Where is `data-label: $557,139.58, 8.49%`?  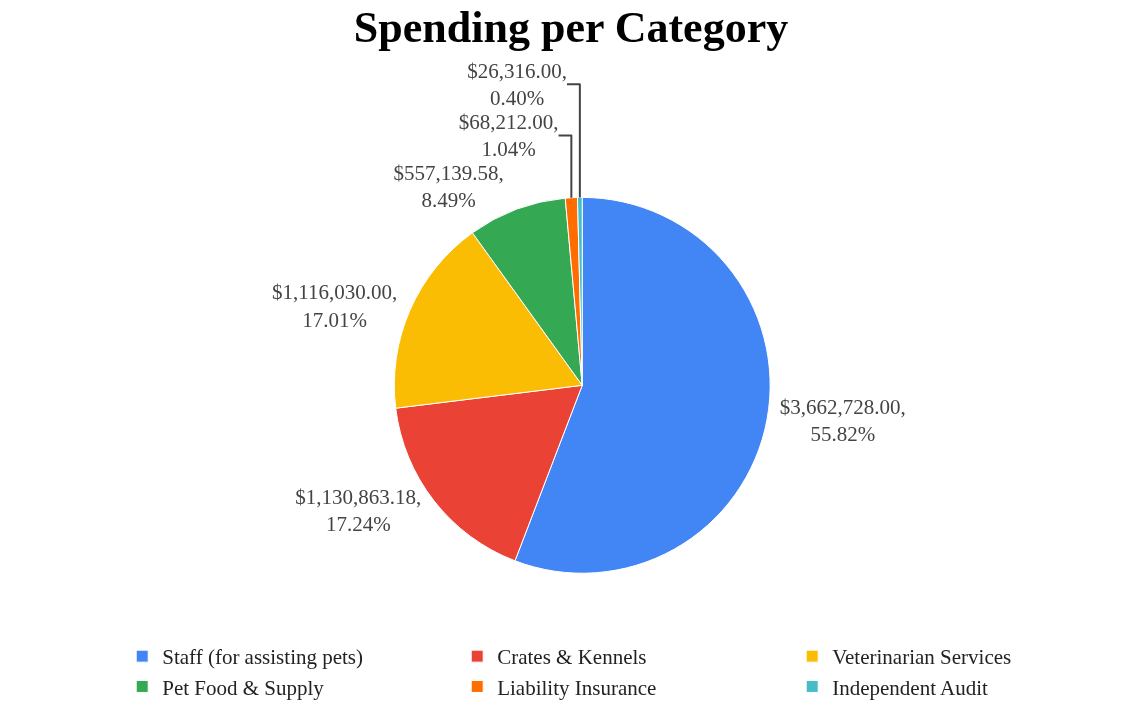 data-label: $557,139.58, 8.49% is located at coordinates (448, 187).